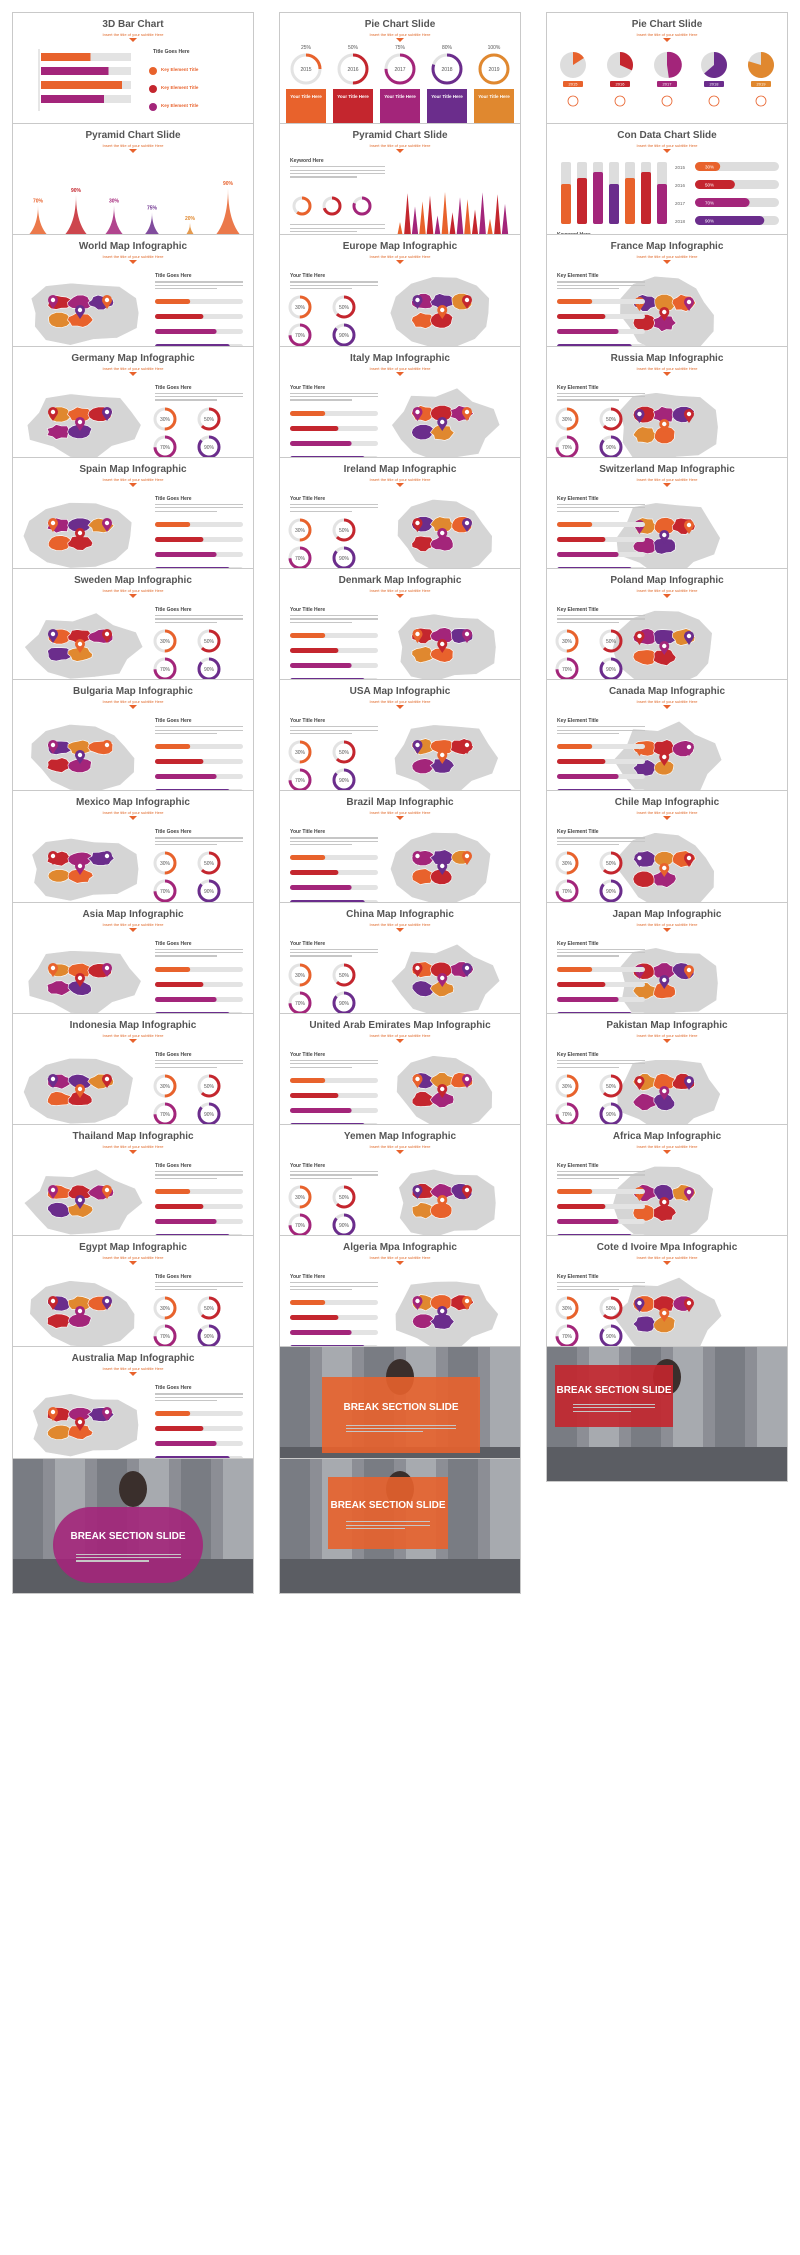 This screenshot has height=2255, width=800. I want to click on progress-label: 50%, so click(709, 185).